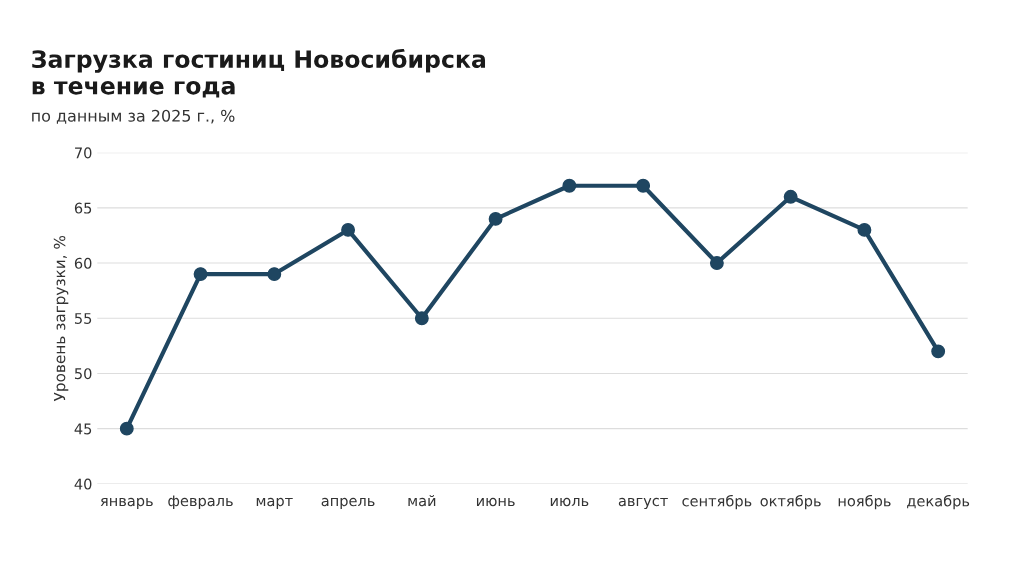  What do you see at coordinates (938, 502) in the screenshot?
I see `x-tick-label: декабрь` at bounding box center [938, 502].